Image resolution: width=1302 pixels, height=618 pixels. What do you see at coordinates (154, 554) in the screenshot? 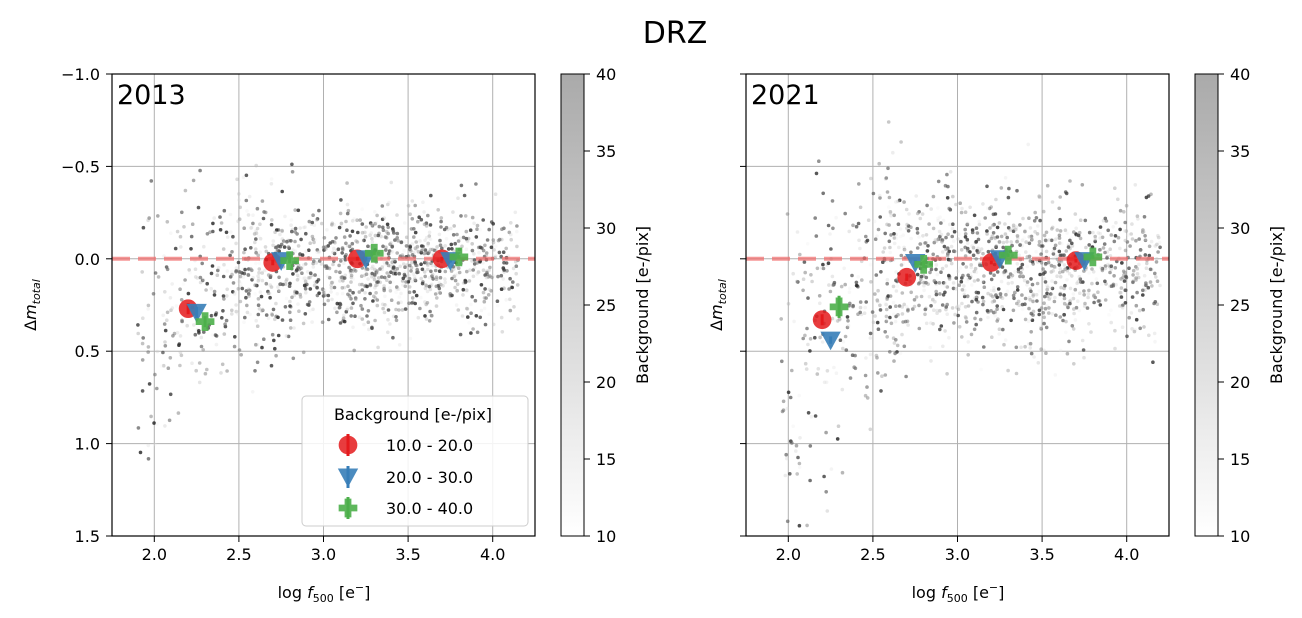
I see `x-tick-label: 2.0` at bounding box center [154, 554].